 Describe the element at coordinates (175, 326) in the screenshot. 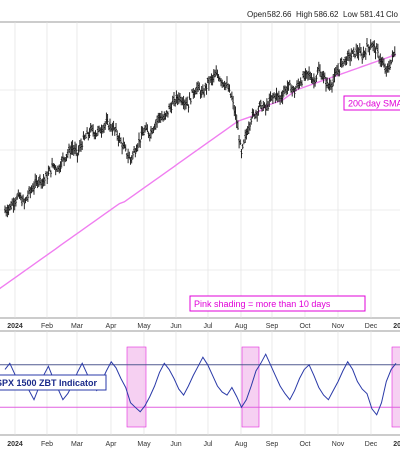

I see `price-x-tick-label: Jun` at that location.